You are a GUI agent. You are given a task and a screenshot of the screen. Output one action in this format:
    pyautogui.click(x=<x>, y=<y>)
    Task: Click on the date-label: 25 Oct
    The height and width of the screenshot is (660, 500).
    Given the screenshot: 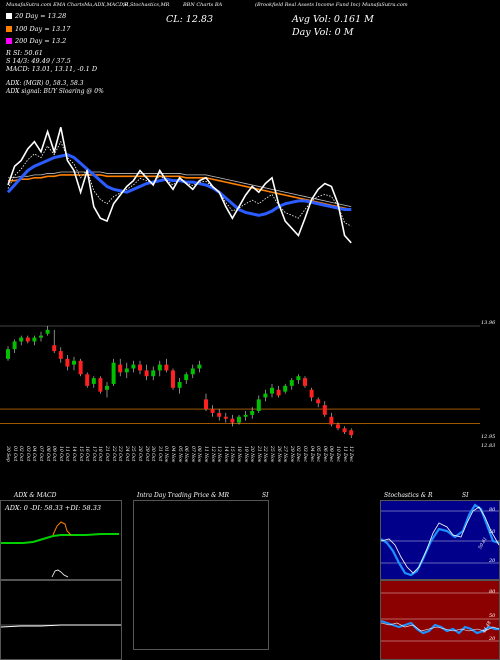 What is the action you would take?
    pyautogui.click(x=133, y=454)
    